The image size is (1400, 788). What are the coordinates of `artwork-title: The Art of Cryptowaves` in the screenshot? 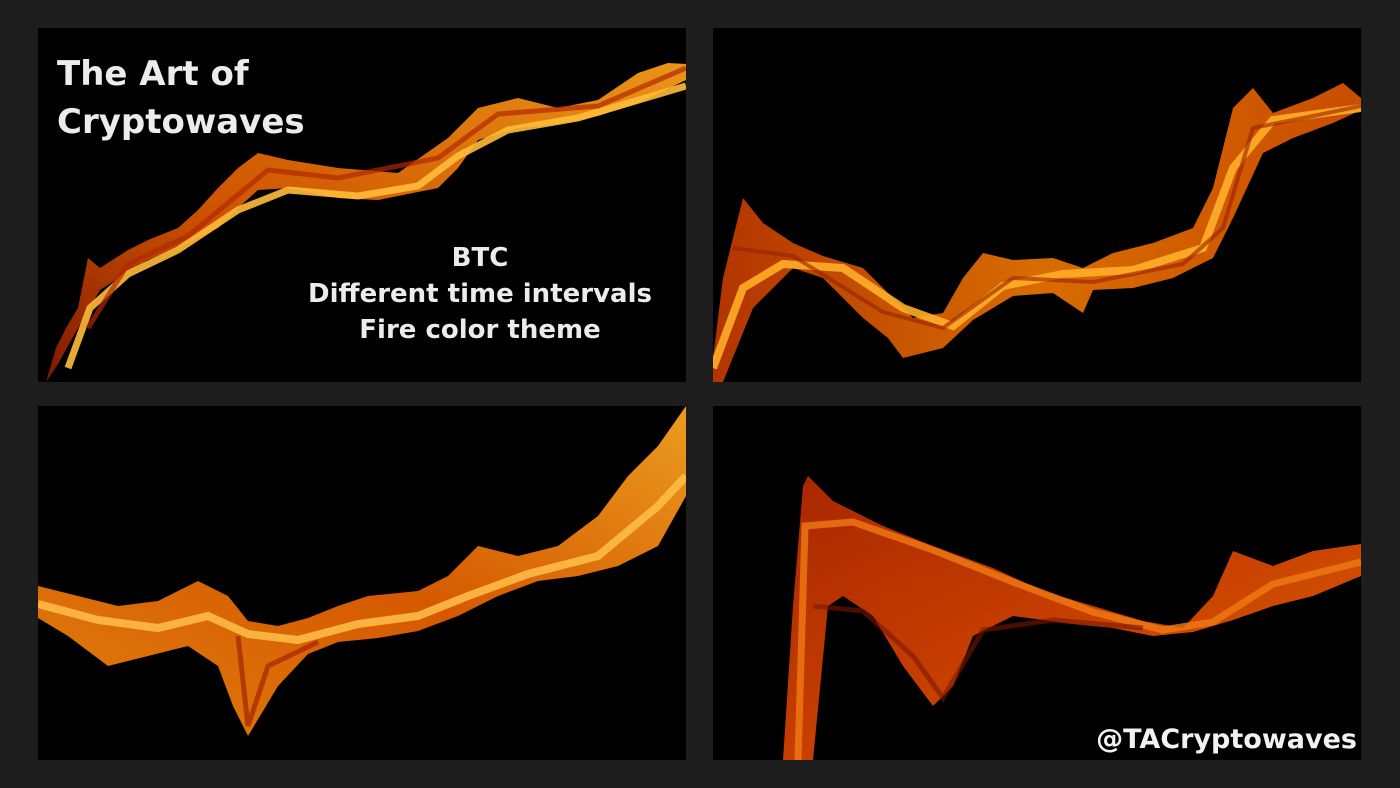 It's located at (181, 98).